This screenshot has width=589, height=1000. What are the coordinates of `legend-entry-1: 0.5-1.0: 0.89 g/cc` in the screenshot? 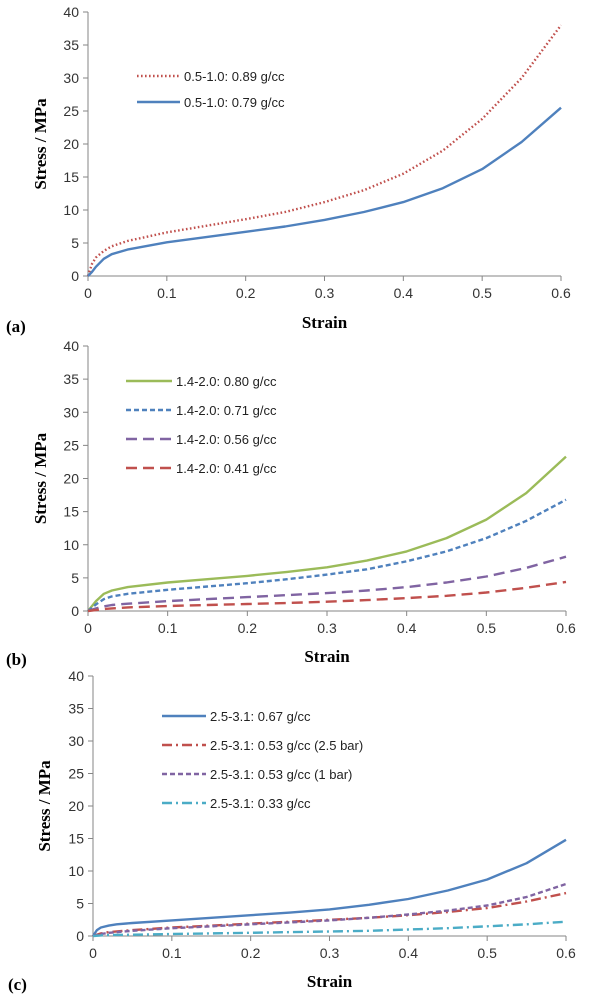 It's located at (234, 76).